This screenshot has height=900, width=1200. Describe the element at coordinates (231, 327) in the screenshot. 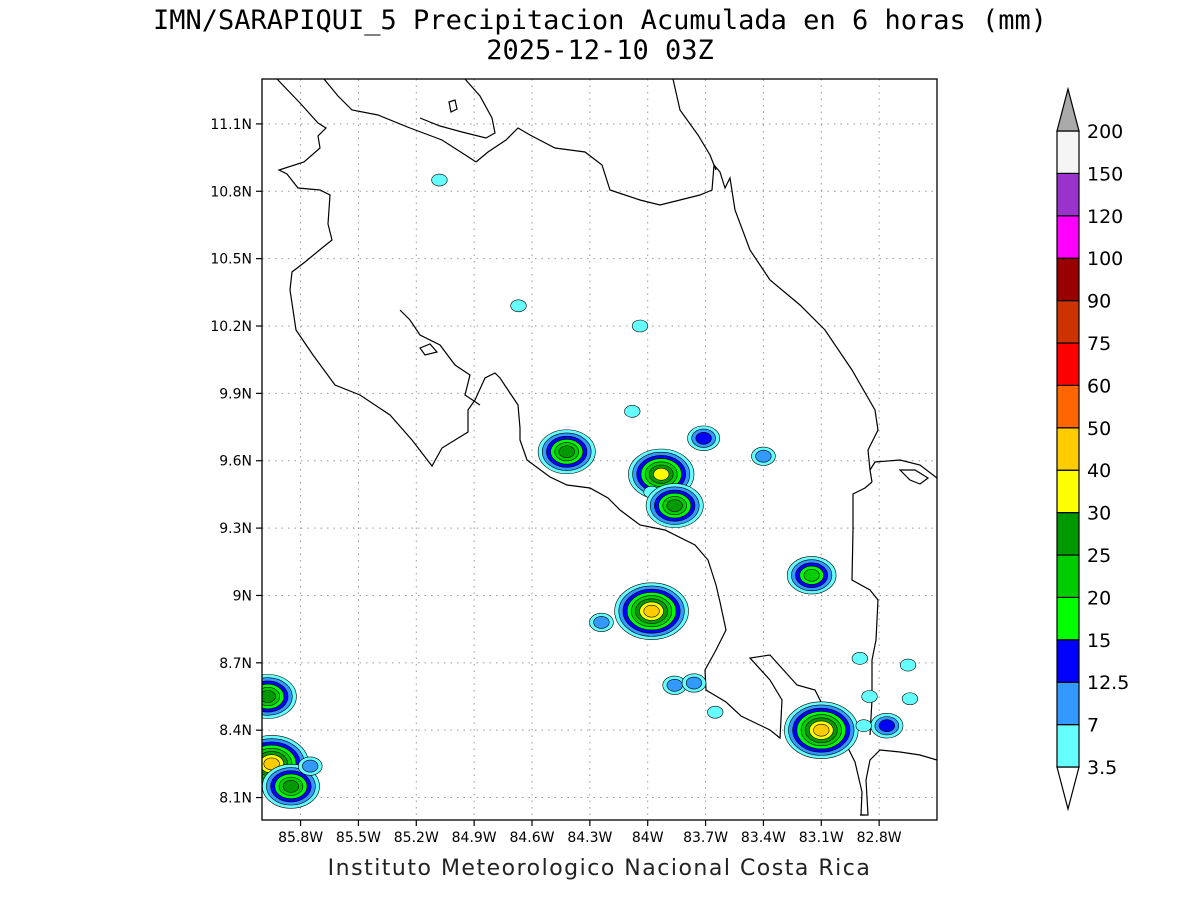

I see `lat-tick-label: 10.2N` at that location.